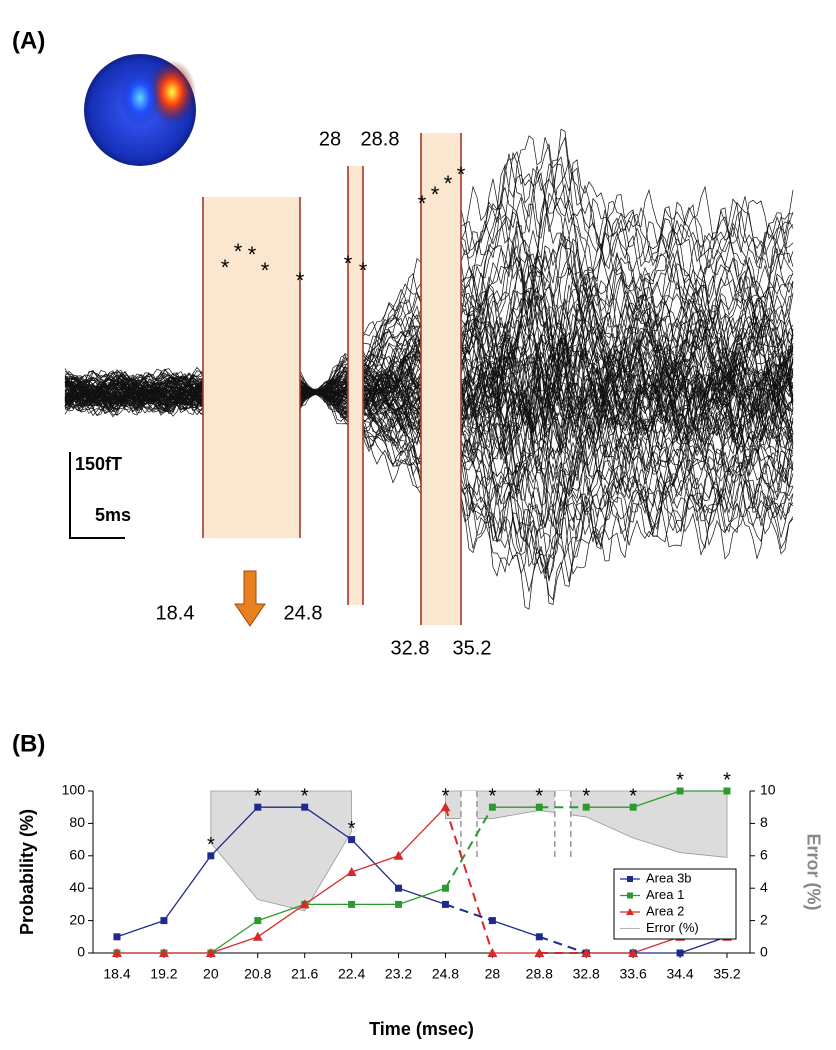 This screenshot has width=836, height=1050. I want to click on arrow, so click(250, 598).